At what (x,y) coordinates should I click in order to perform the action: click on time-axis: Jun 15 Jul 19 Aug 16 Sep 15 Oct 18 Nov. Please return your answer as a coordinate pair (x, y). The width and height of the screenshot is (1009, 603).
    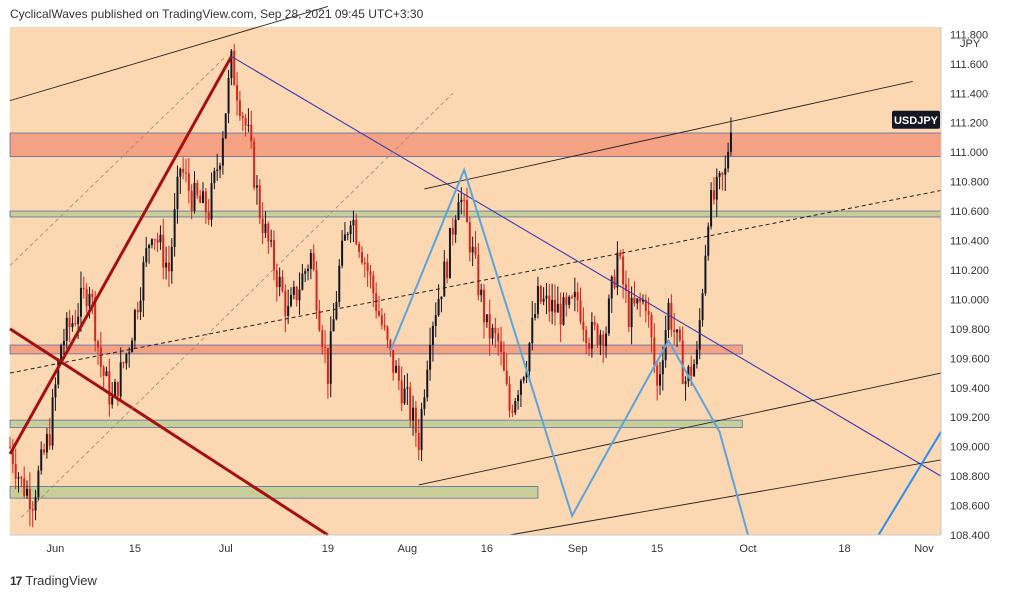
    Looking at the image, I should click on (475, 544).